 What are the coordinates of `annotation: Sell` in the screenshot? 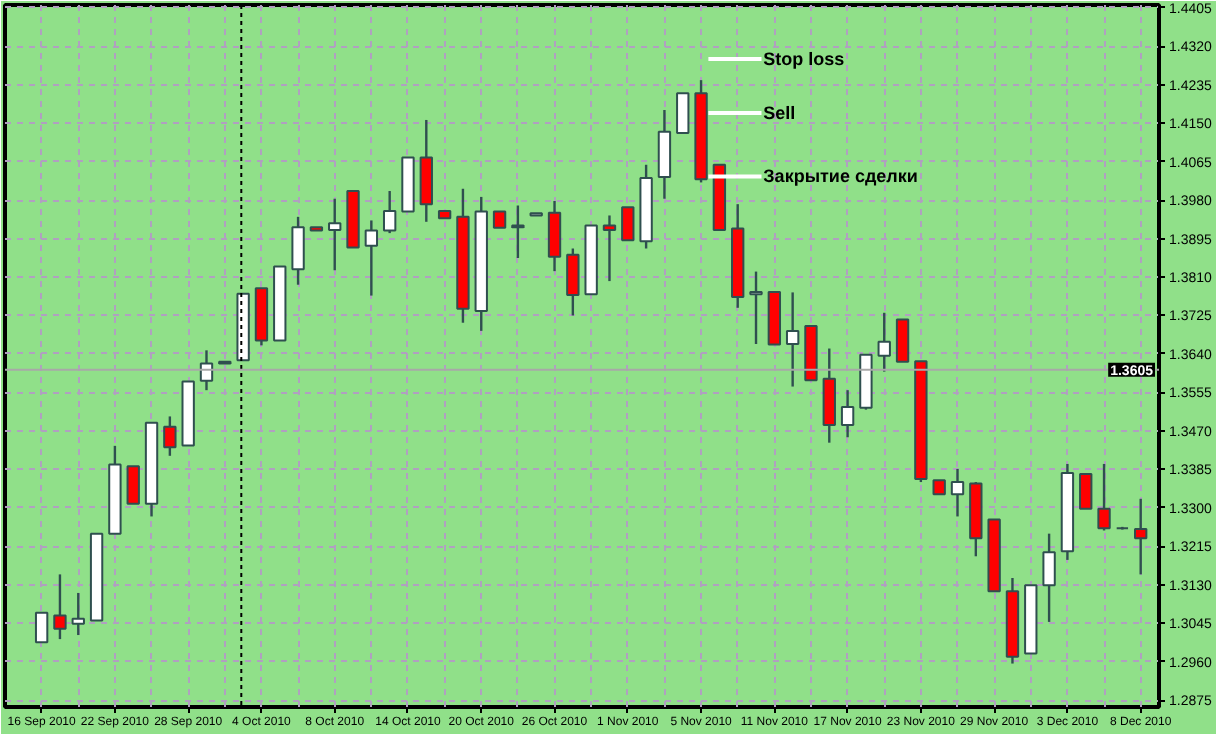 It's located at (779, 112).